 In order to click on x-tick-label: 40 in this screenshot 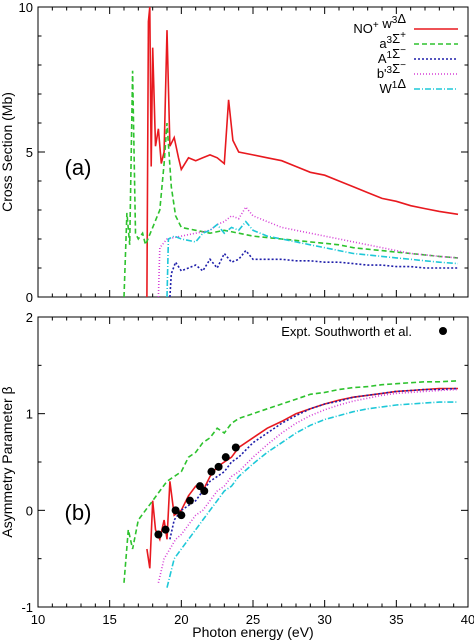, I will do `click(467, 619)`.